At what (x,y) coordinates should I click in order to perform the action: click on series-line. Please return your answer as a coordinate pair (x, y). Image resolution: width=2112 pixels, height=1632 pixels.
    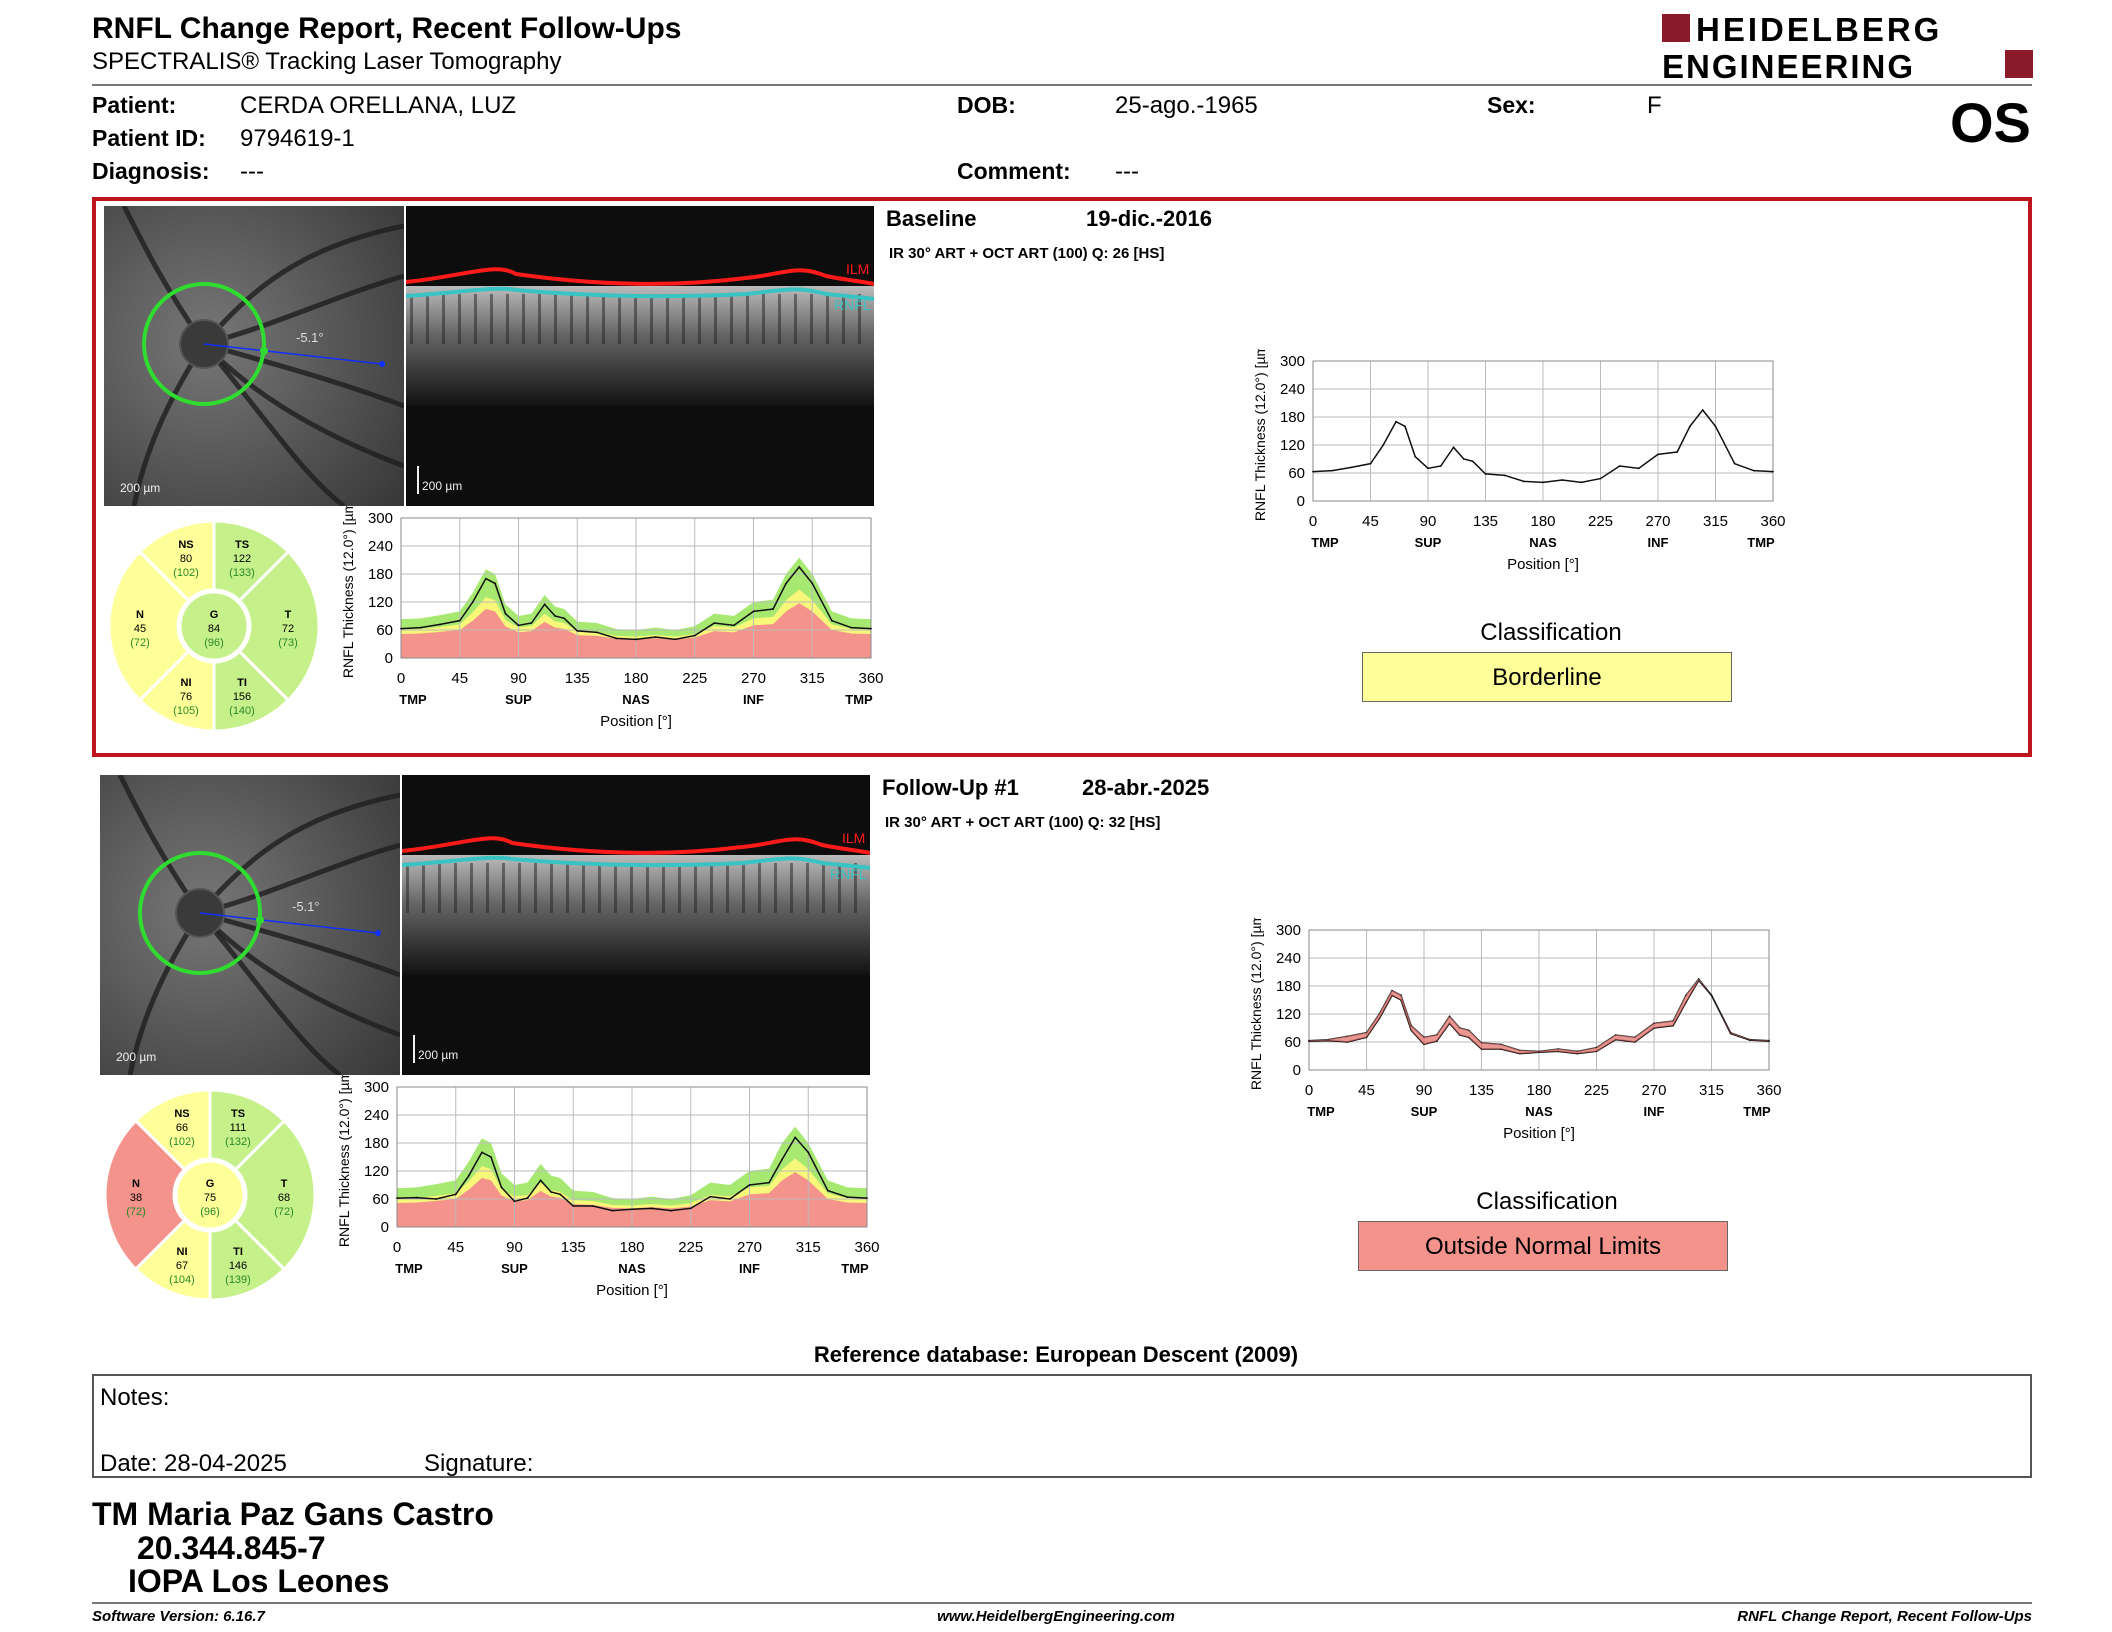
    Looking at the image, I should click on (1543, 446).